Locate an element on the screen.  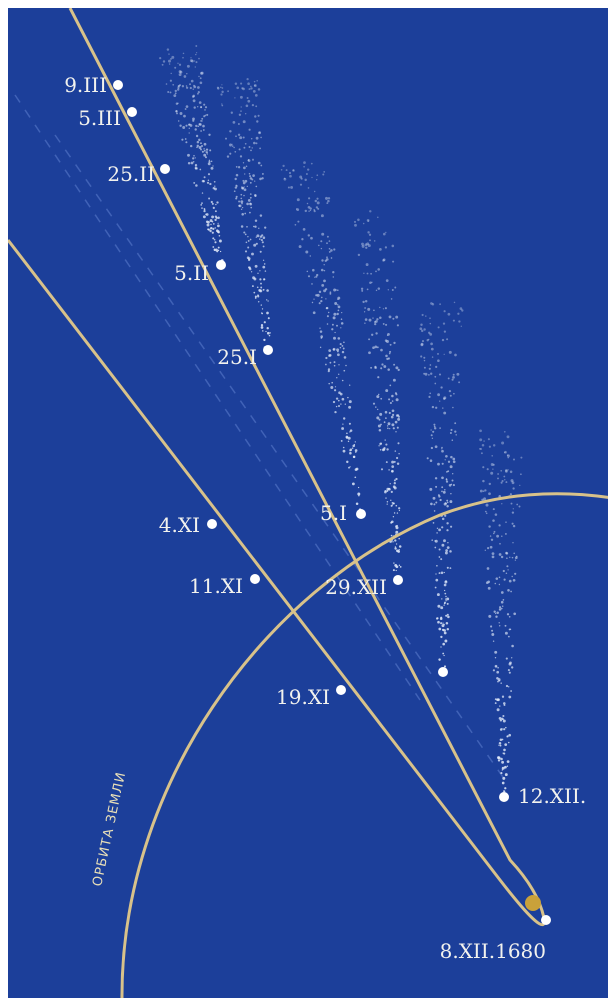
position-dot-5-i is located at coordinates (361, 514).